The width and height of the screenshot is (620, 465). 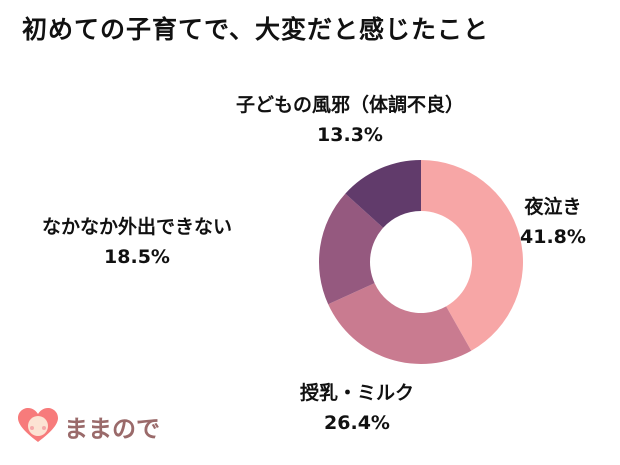 What do you see at coordinates (553, 222) in the screenshot?
I see `label-slice-0: 夜泣き 41.8%` at bounding box center [553, 222].